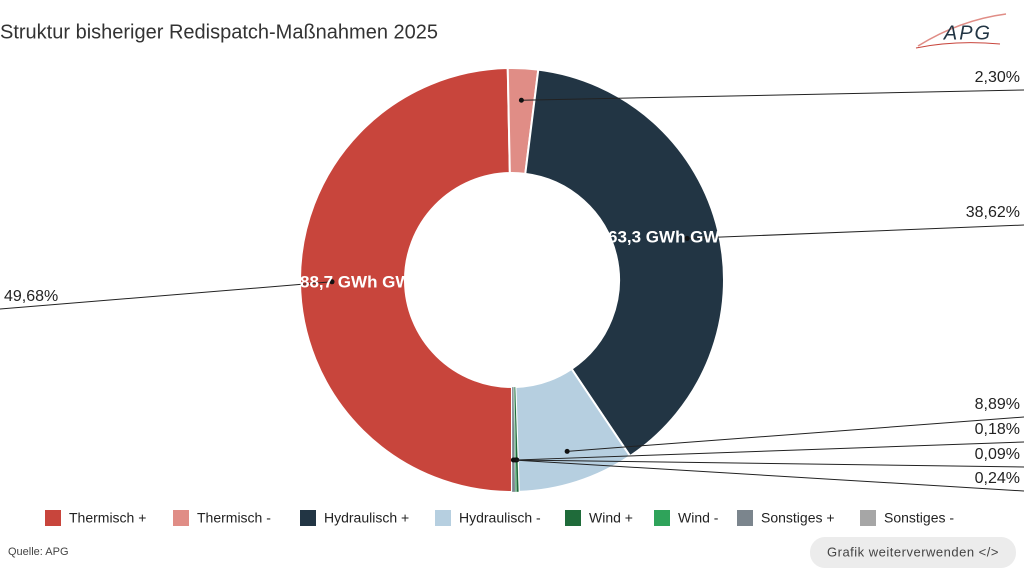 The image size is (1024, 576). What do you see at coordinates (967, 33) in the screenshot?
I see `logo: APG` at bounding box center [967, 33].